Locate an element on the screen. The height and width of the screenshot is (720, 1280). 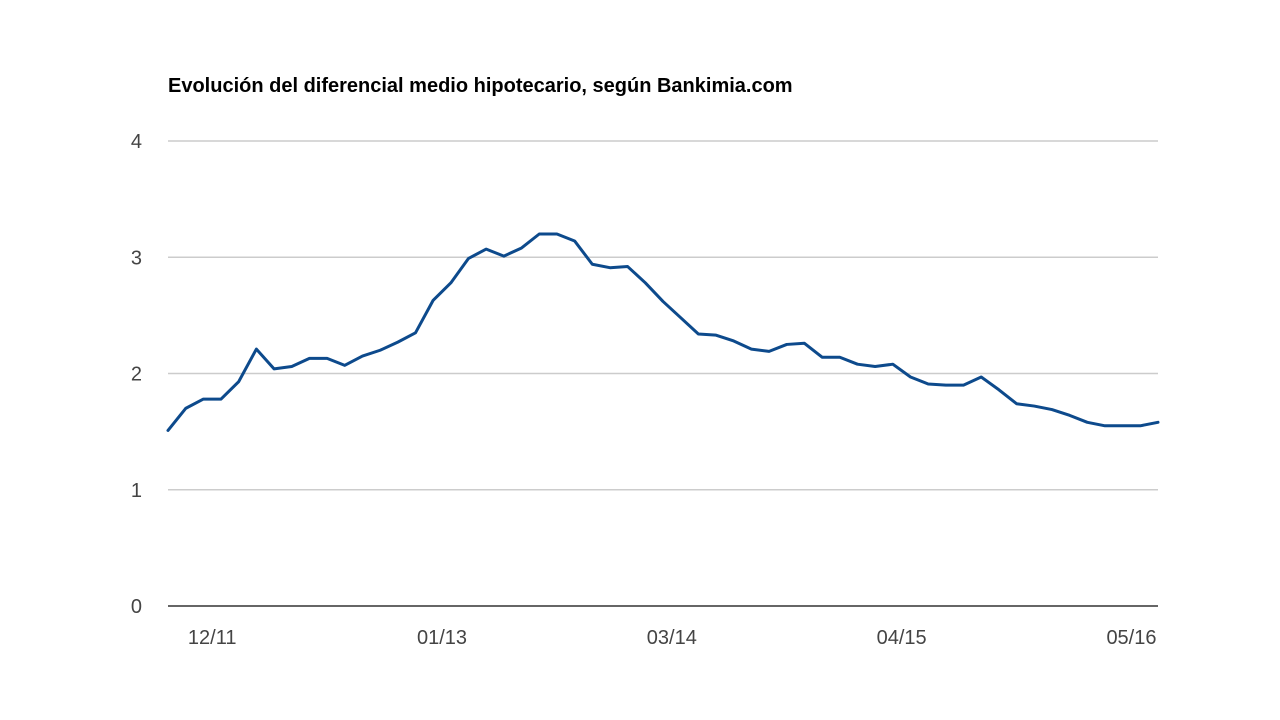
x-tick-label: 12/11 is located at coordinates (212, 638).